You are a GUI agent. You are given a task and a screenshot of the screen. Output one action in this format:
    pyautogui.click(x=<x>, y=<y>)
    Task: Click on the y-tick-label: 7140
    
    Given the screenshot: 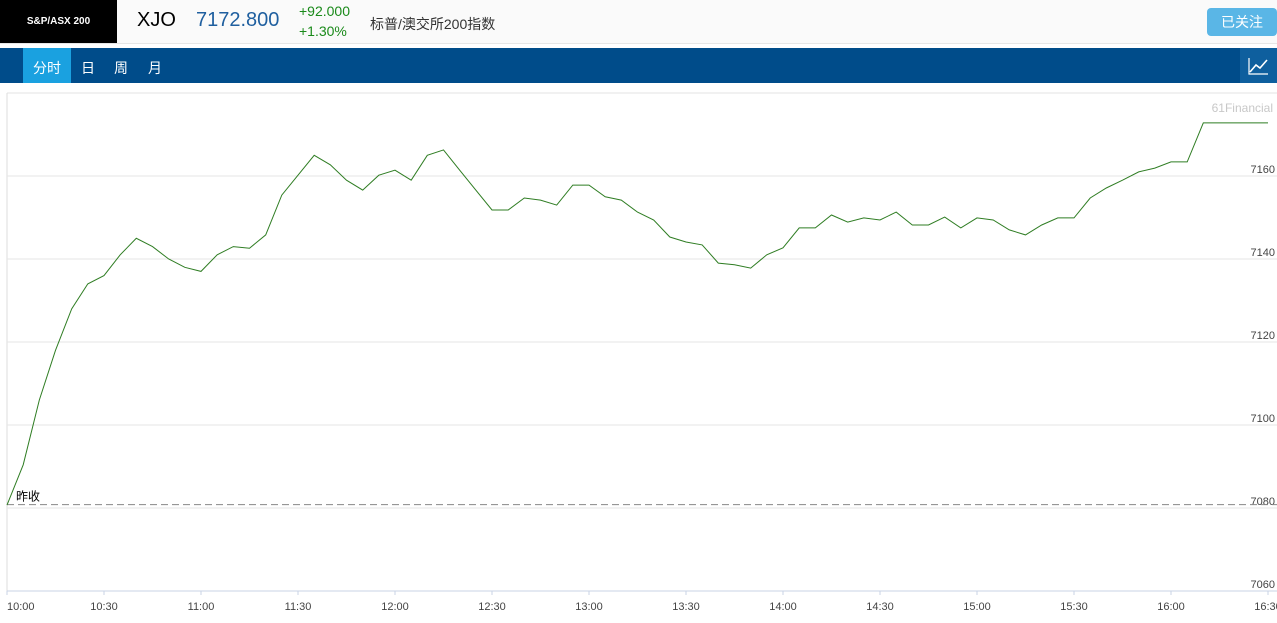 What is the action you would take?
    pyautogui.click(x=1263, y=253)
    